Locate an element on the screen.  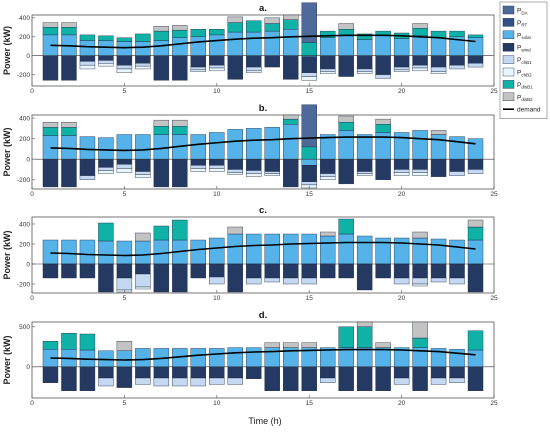
bar-P_chB1-t13 is located at coordinates (272, 172).